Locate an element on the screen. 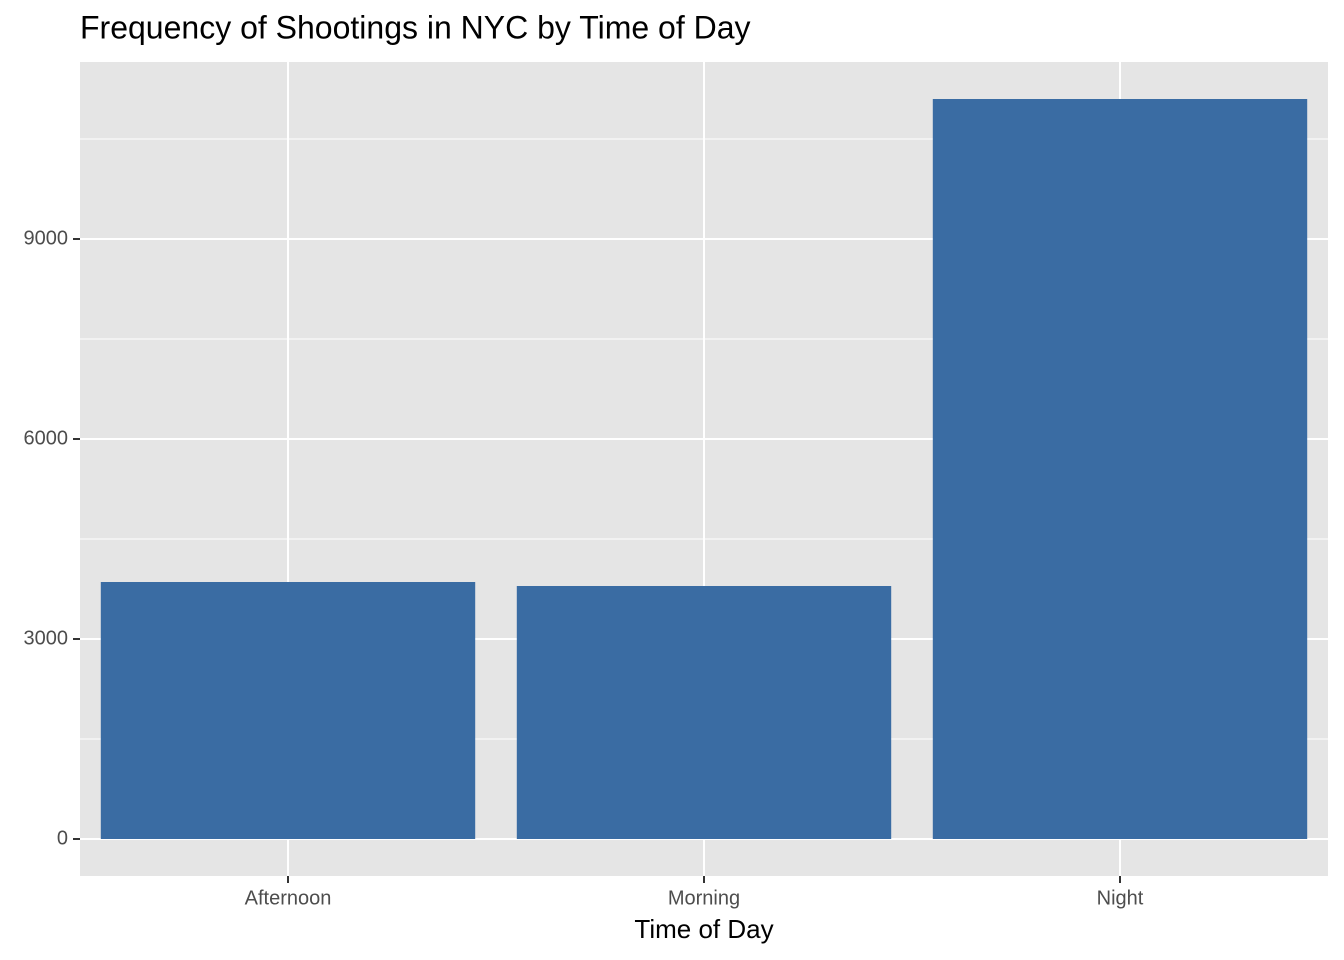 The height and width of the screenshot is (960, 1344). x-tick-label: Night is located at coordinates (1120, 898).